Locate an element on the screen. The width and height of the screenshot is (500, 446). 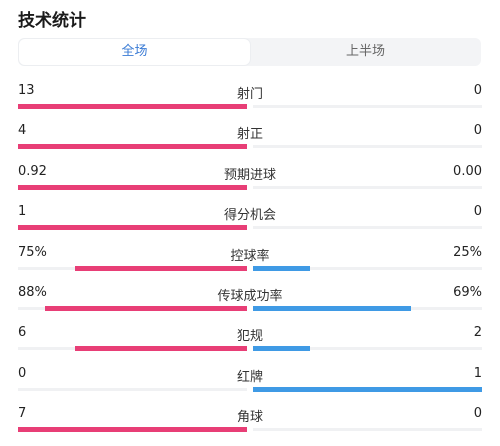
period-tabs: 全场 上半场 is located at coordinates (249, 52).